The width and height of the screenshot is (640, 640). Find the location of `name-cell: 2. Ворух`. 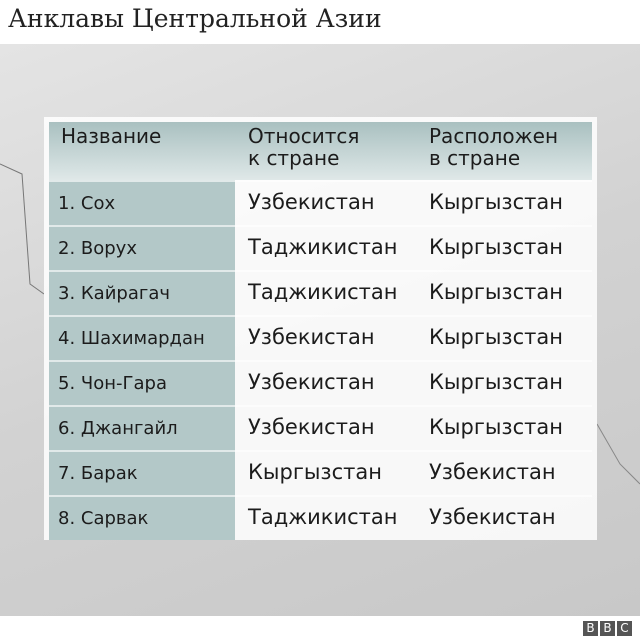

name-cell: 2. Ворух is located at coordinates (97, 248).